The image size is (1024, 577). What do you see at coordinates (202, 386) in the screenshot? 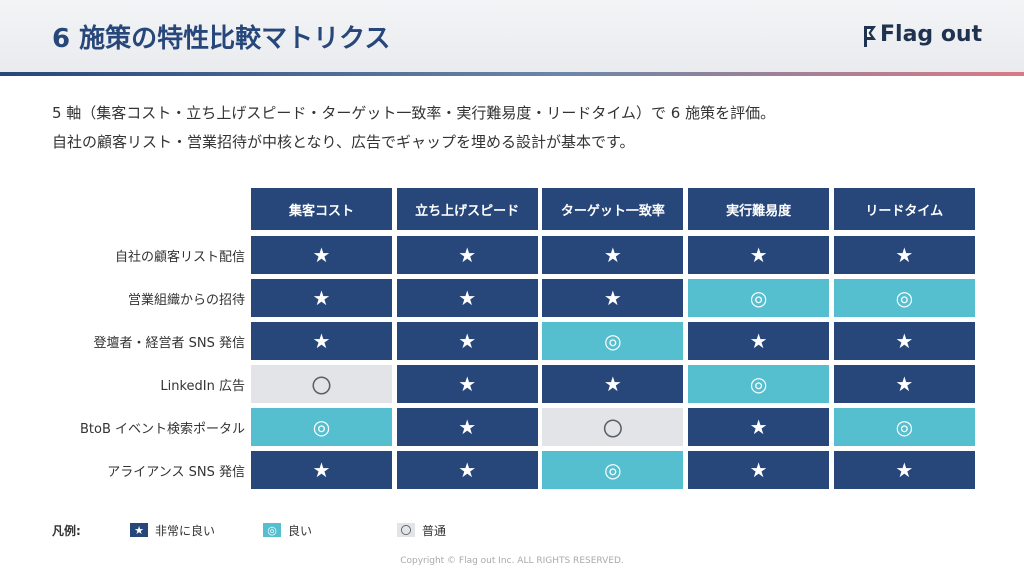
I see `row-label: LinkedIn 広告` at bounding box center [202, 386].